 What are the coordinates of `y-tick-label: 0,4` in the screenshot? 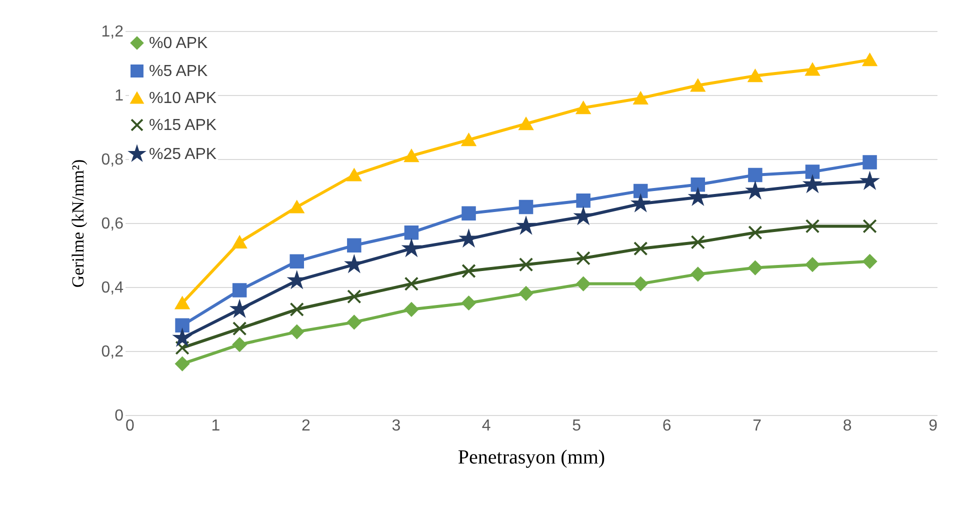 It's located at (112, 288).